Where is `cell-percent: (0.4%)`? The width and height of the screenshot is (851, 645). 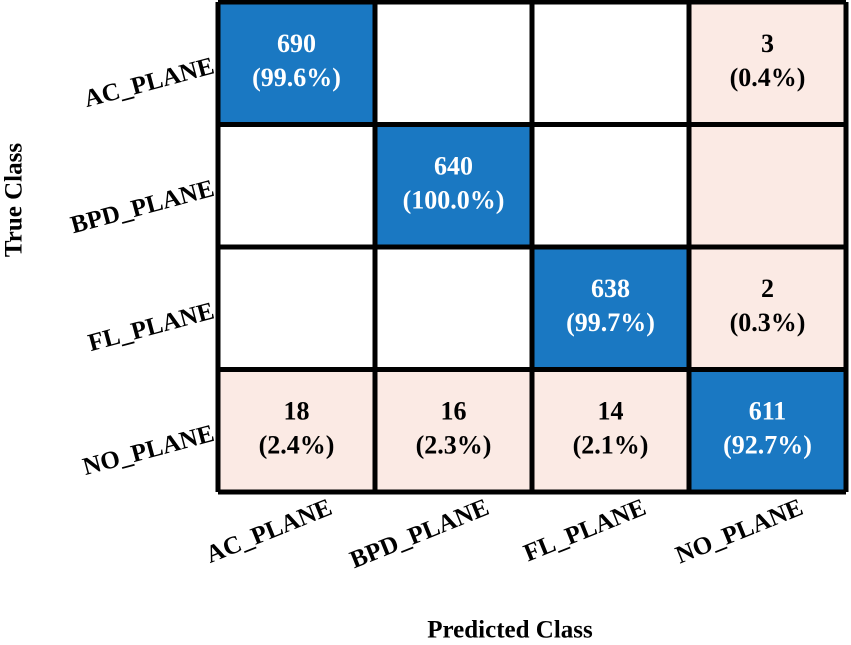 cell-percent: (0.4%) is located at coordinates (768, 77).